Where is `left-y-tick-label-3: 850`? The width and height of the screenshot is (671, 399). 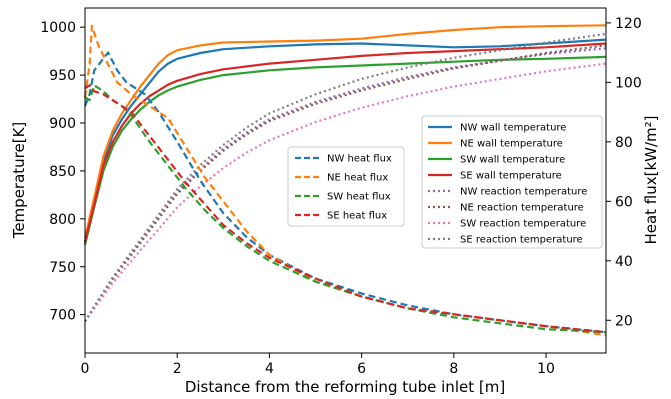 left-y-tick-label-3: 850 is located at coordinates (62, 172).